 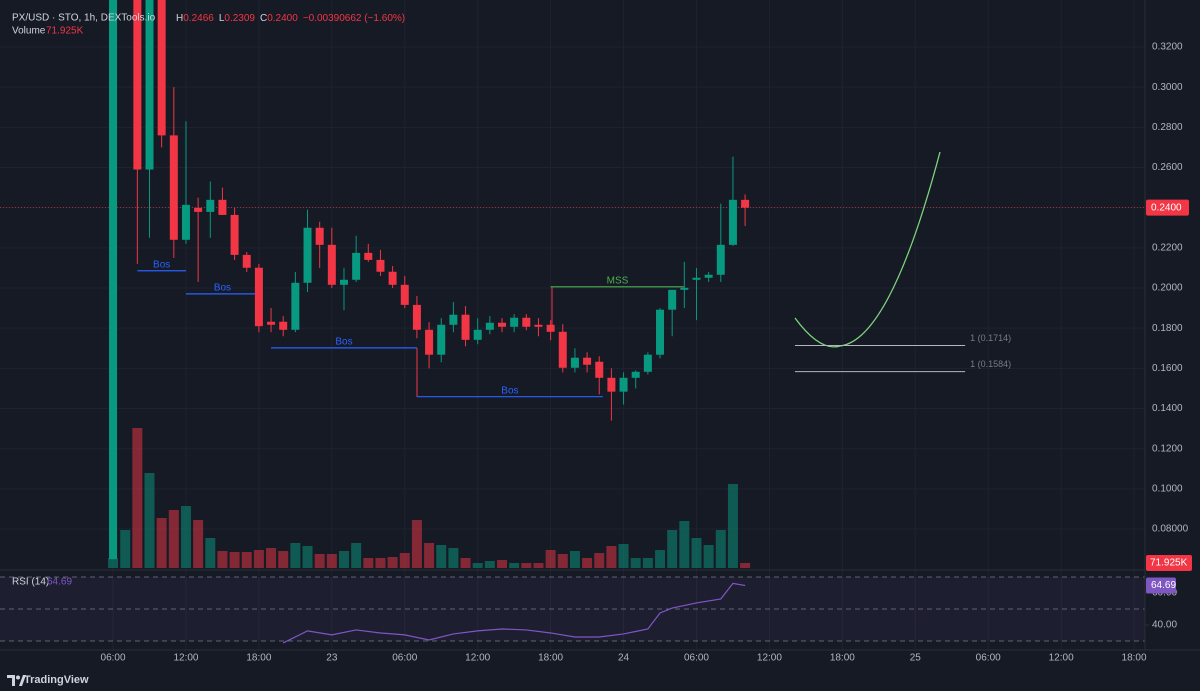 I want to click on price-tag, so click(x=1167, y=207).